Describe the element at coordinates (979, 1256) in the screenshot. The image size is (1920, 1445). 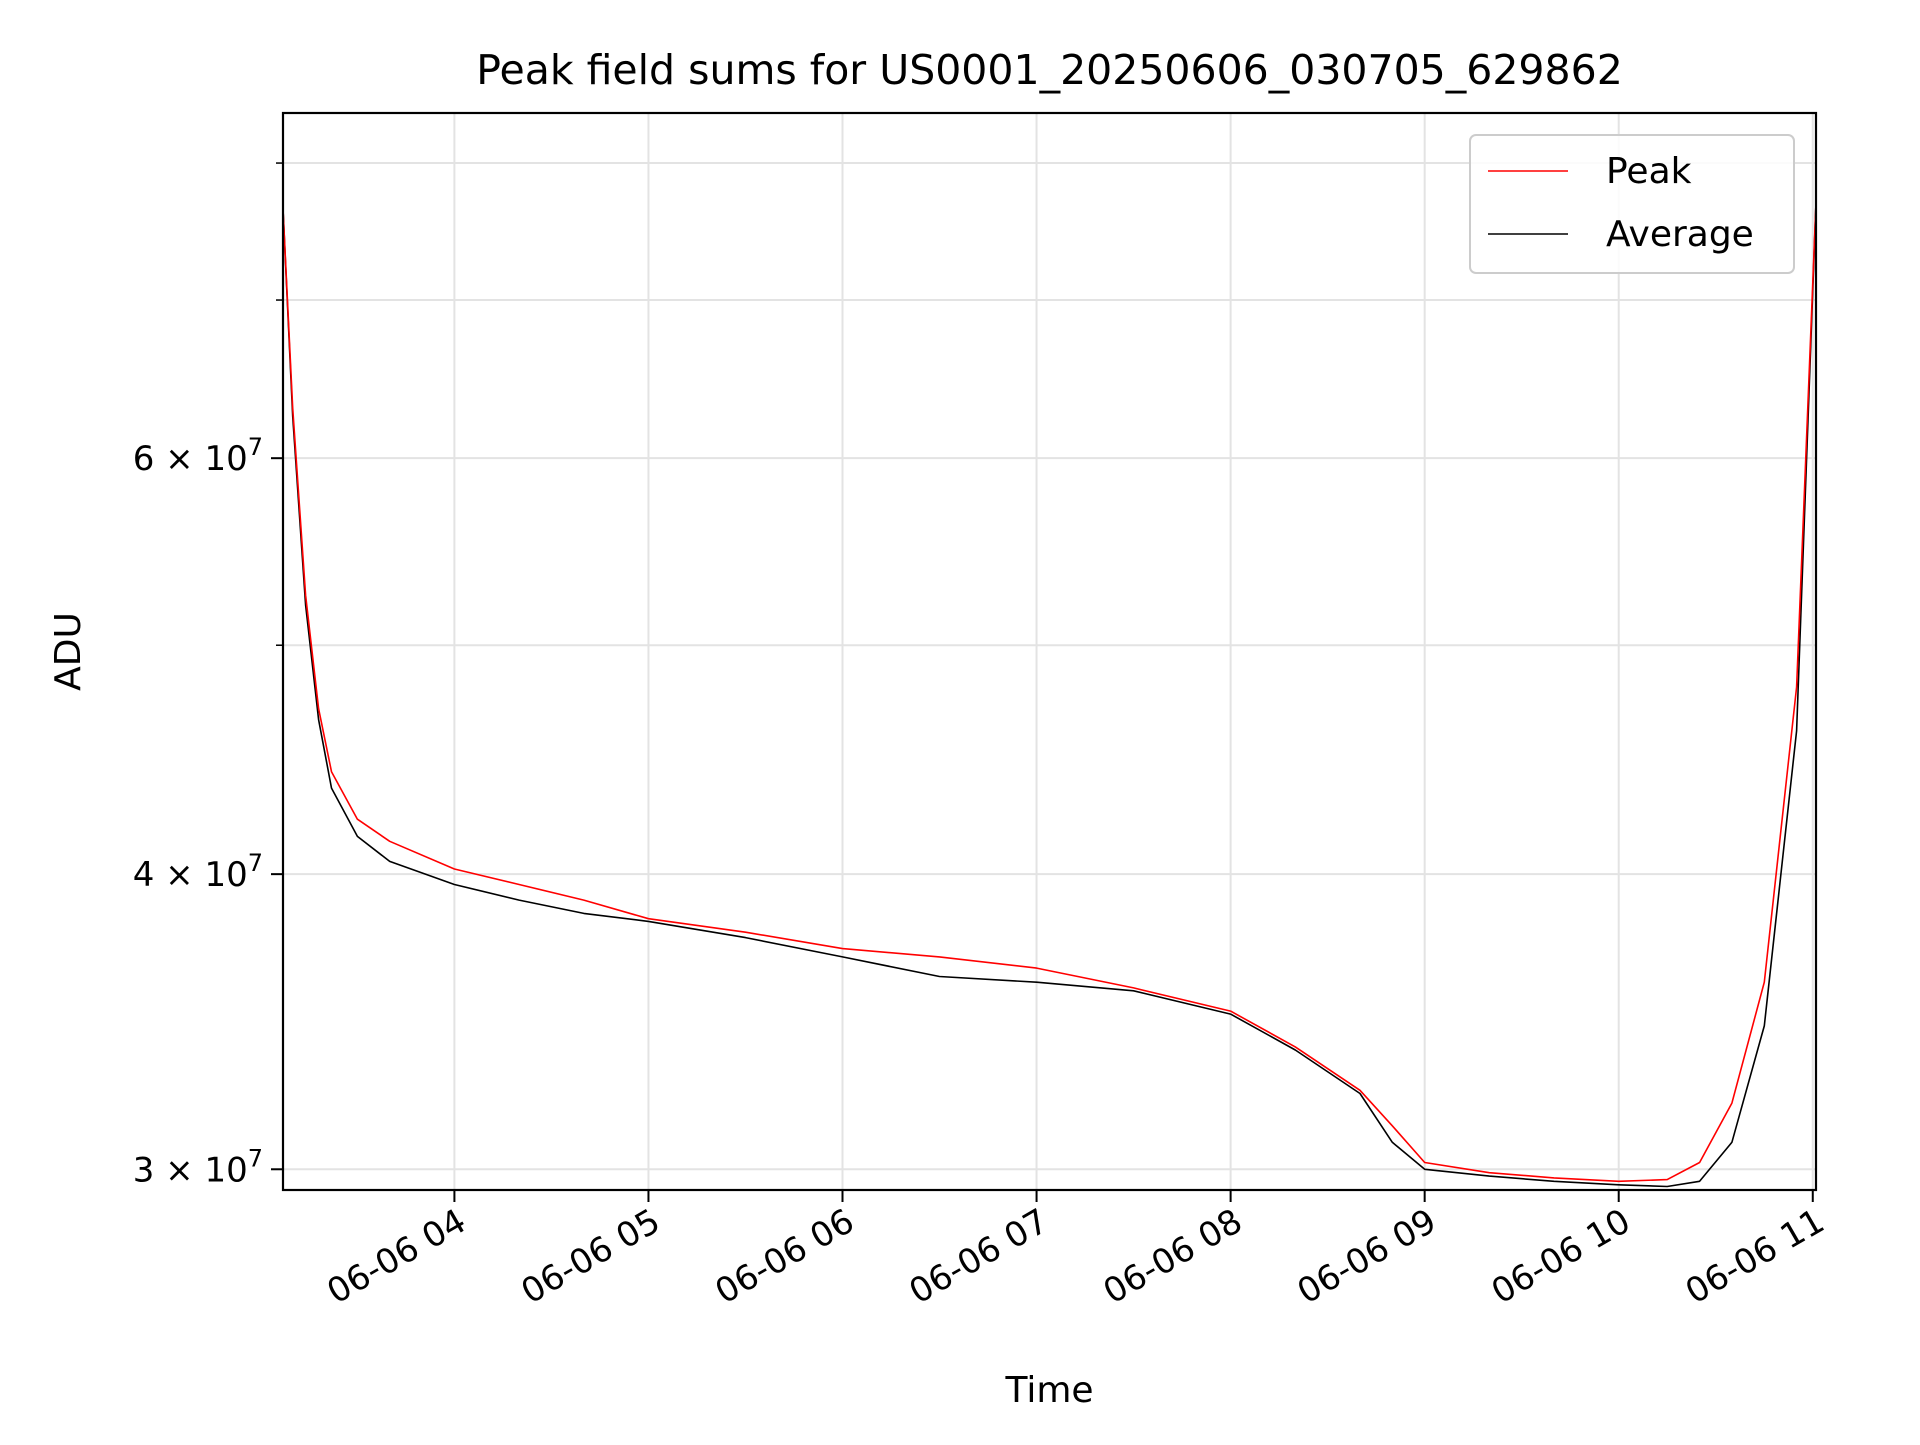
I see `x-tick-label: 06-06 07` at that location.